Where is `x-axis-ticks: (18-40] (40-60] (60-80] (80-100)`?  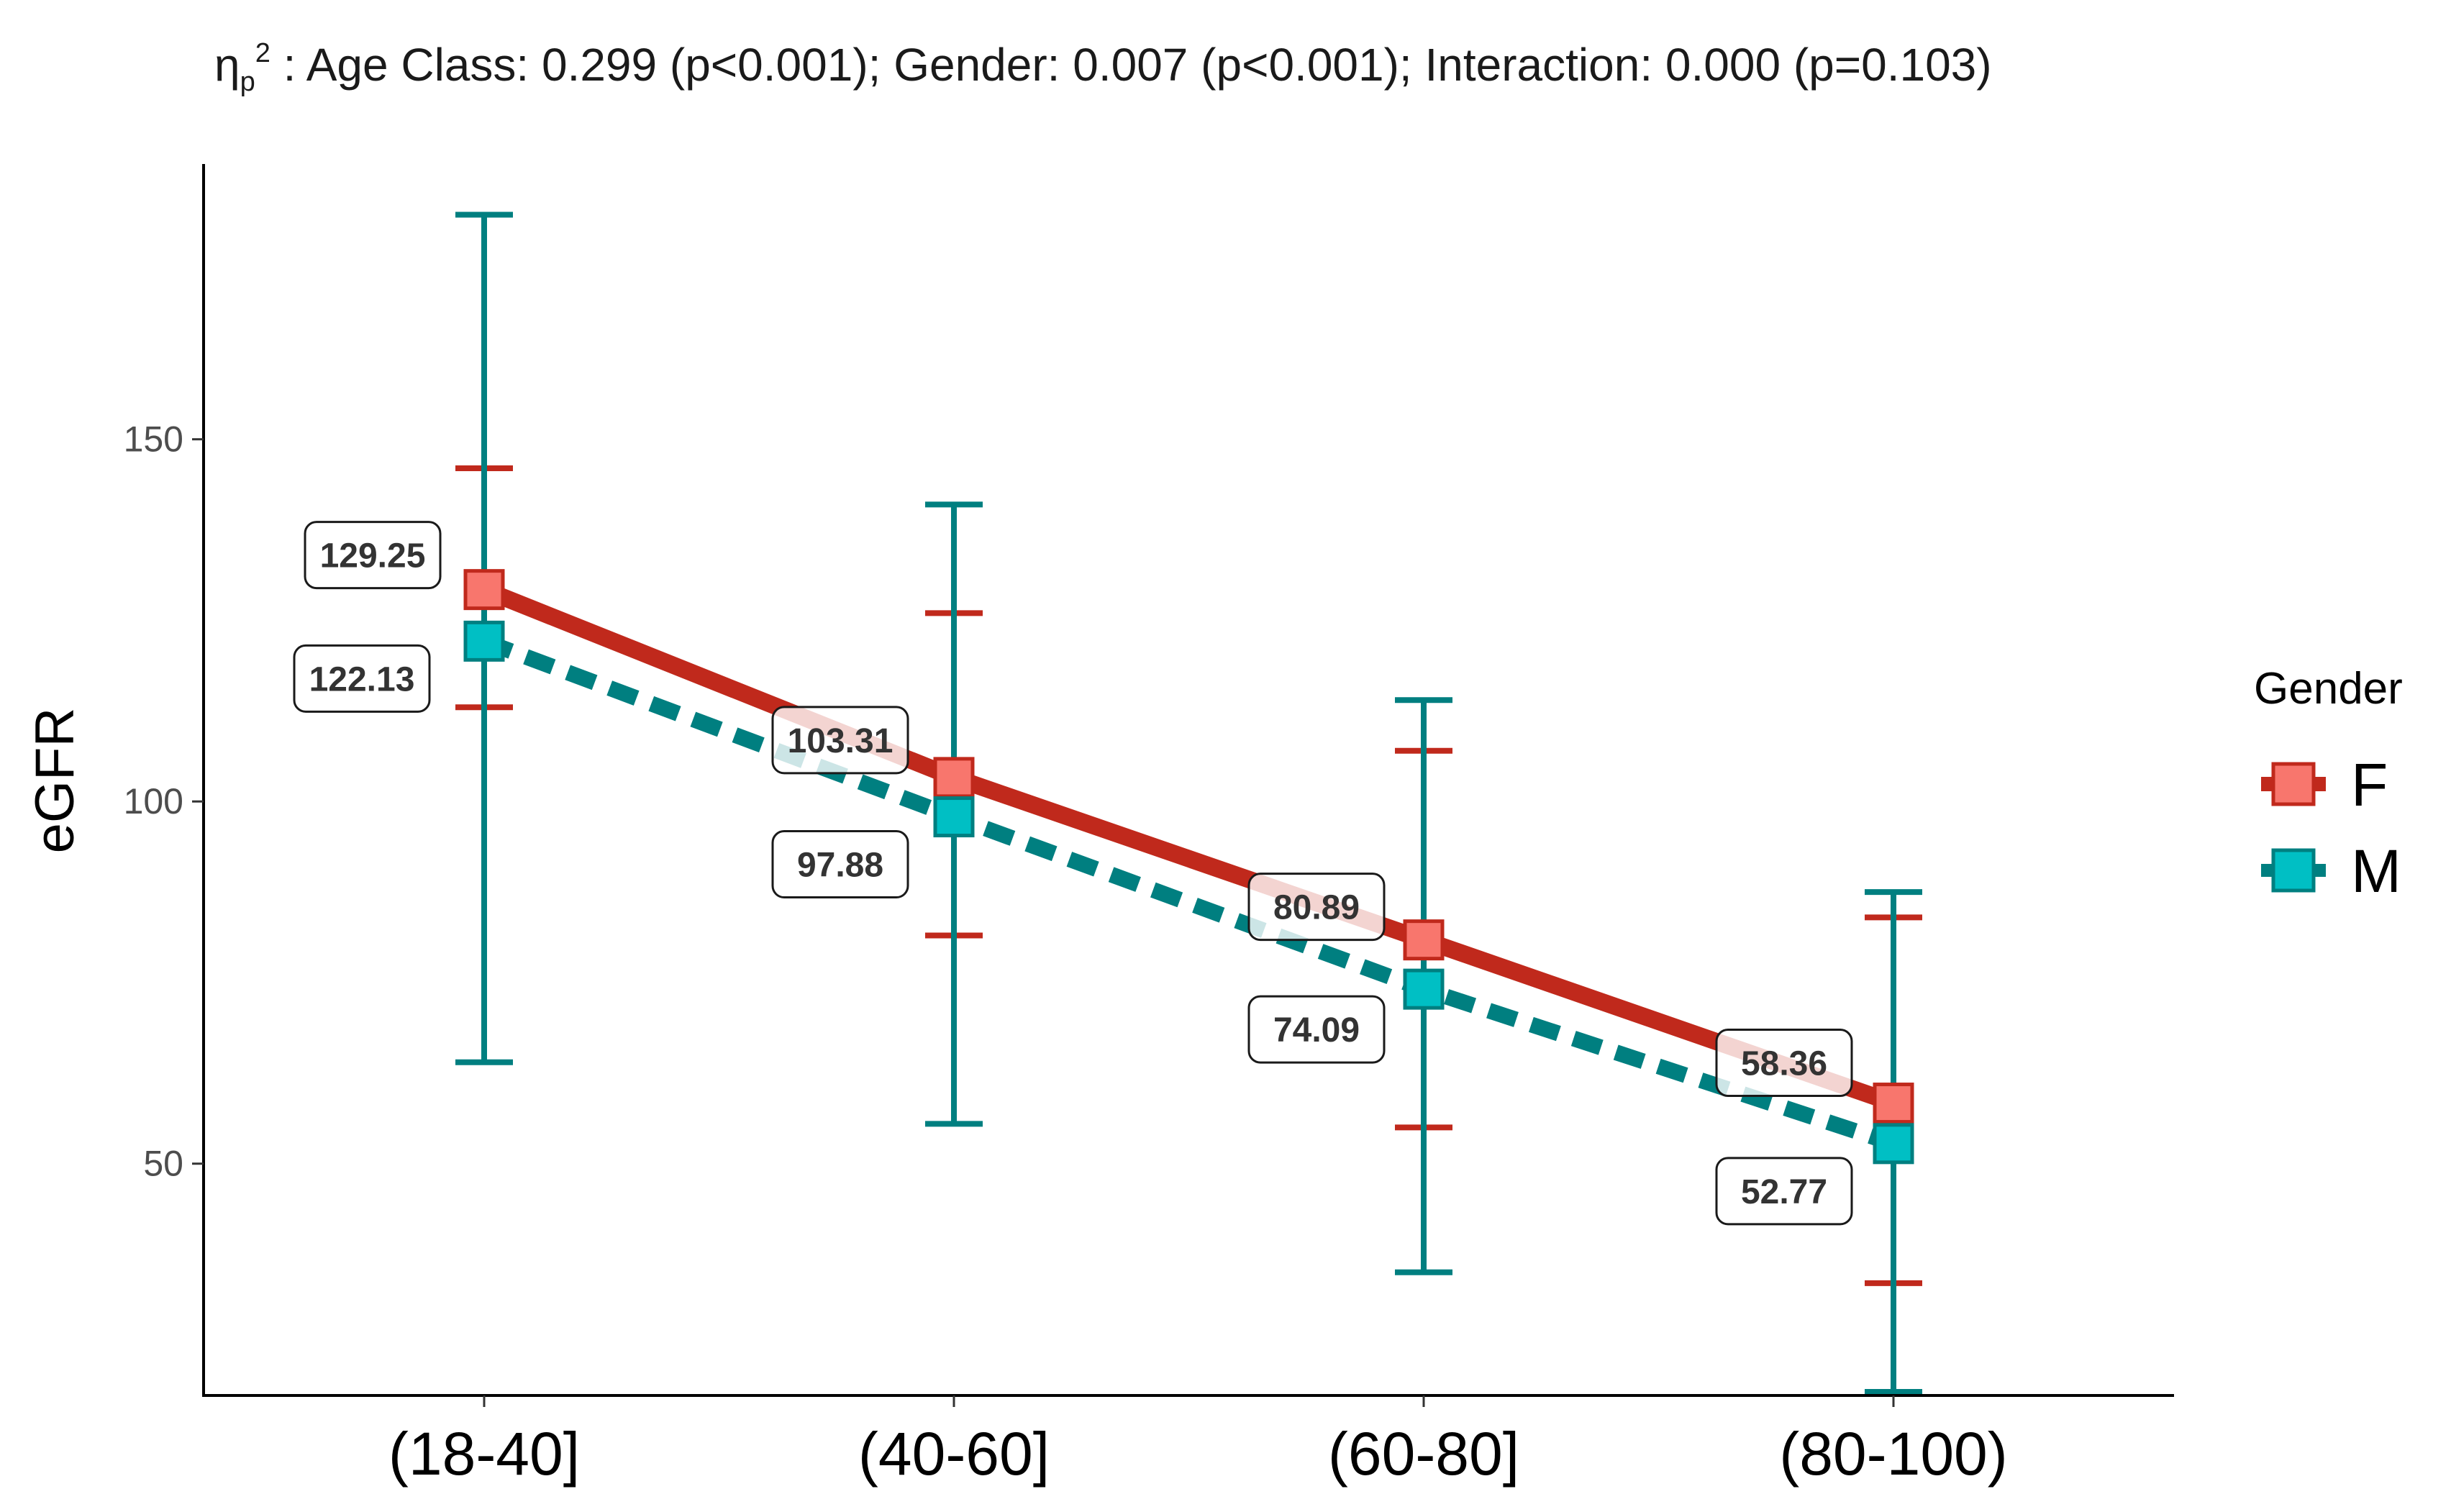 x-axis-ticks: (18-40] (40-60] (60-80] (80-100) is located at coordinates (1198, 1441).